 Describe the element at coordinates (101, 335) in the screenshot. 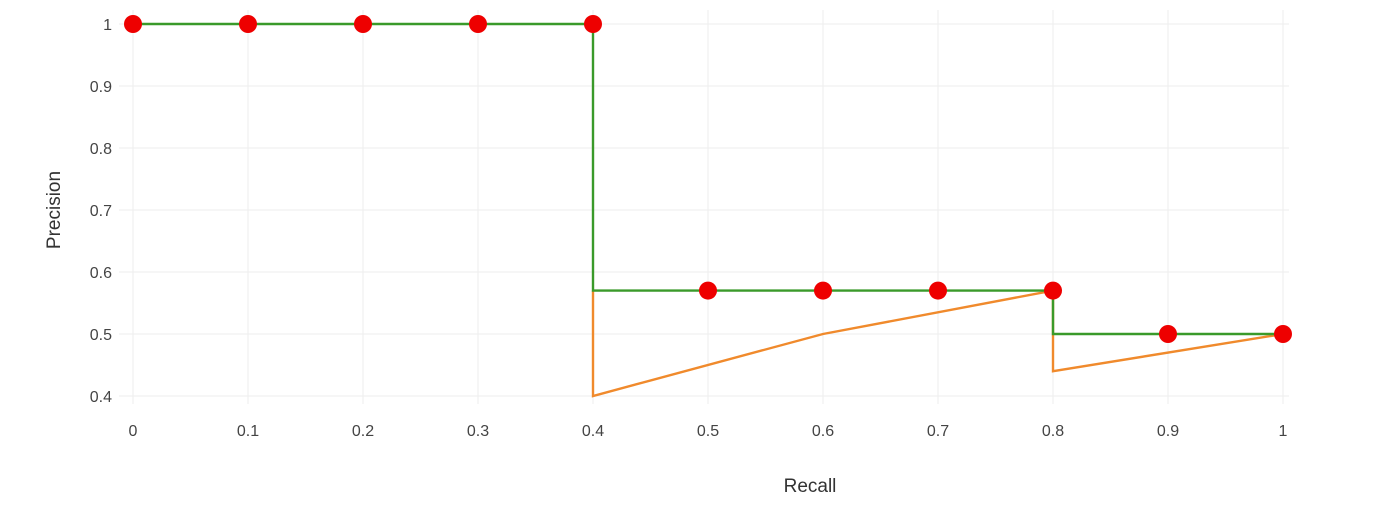

I see `y-tick-label: 0.5` at that location.